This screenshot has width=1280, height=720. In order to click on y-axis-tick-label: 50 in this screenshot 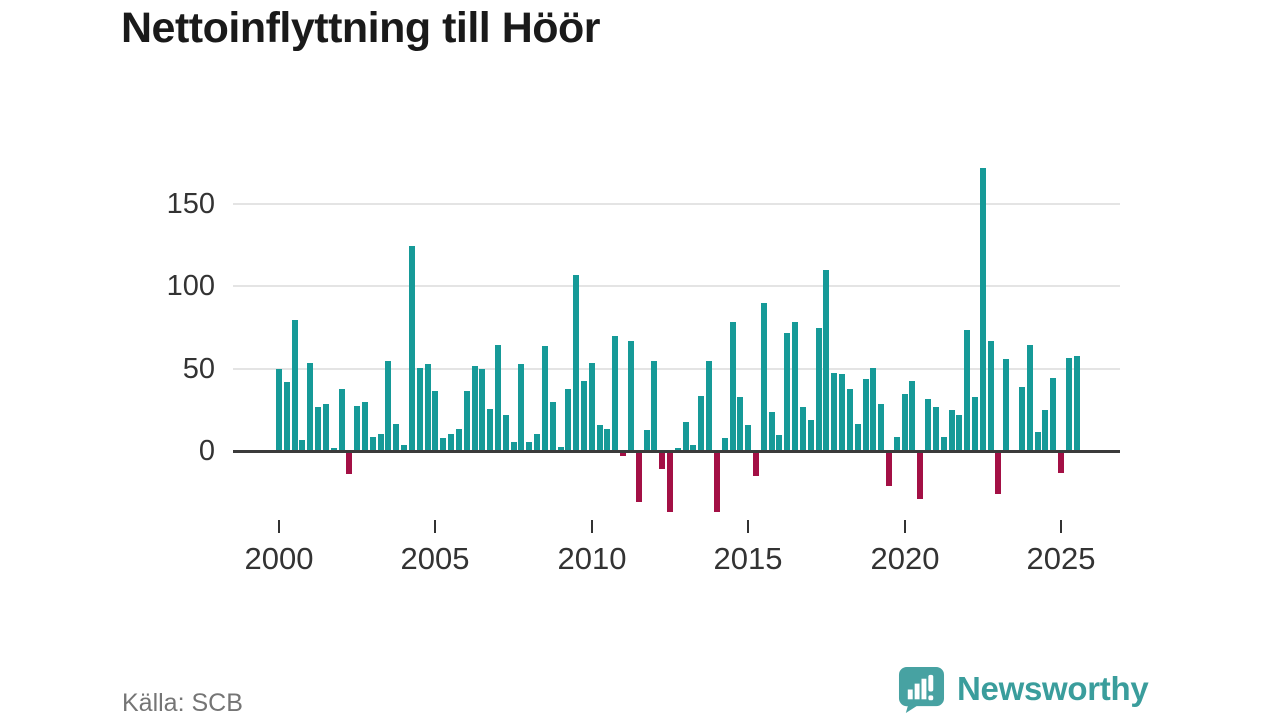, I will do `click(198, 369)`.